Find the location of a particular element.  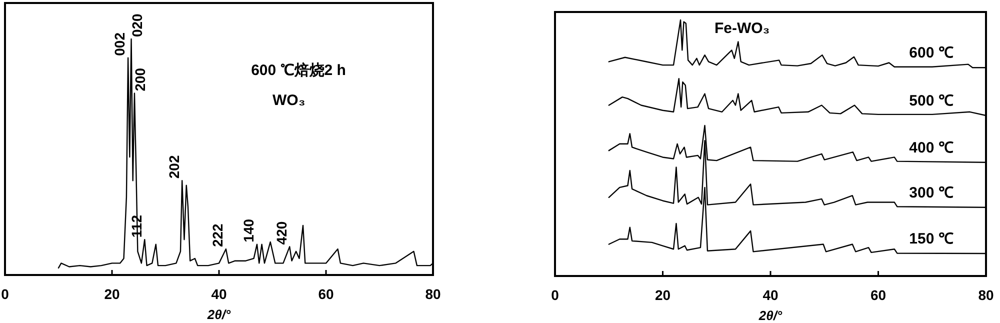

annotation: 222 is located at coordinates (218, 235).